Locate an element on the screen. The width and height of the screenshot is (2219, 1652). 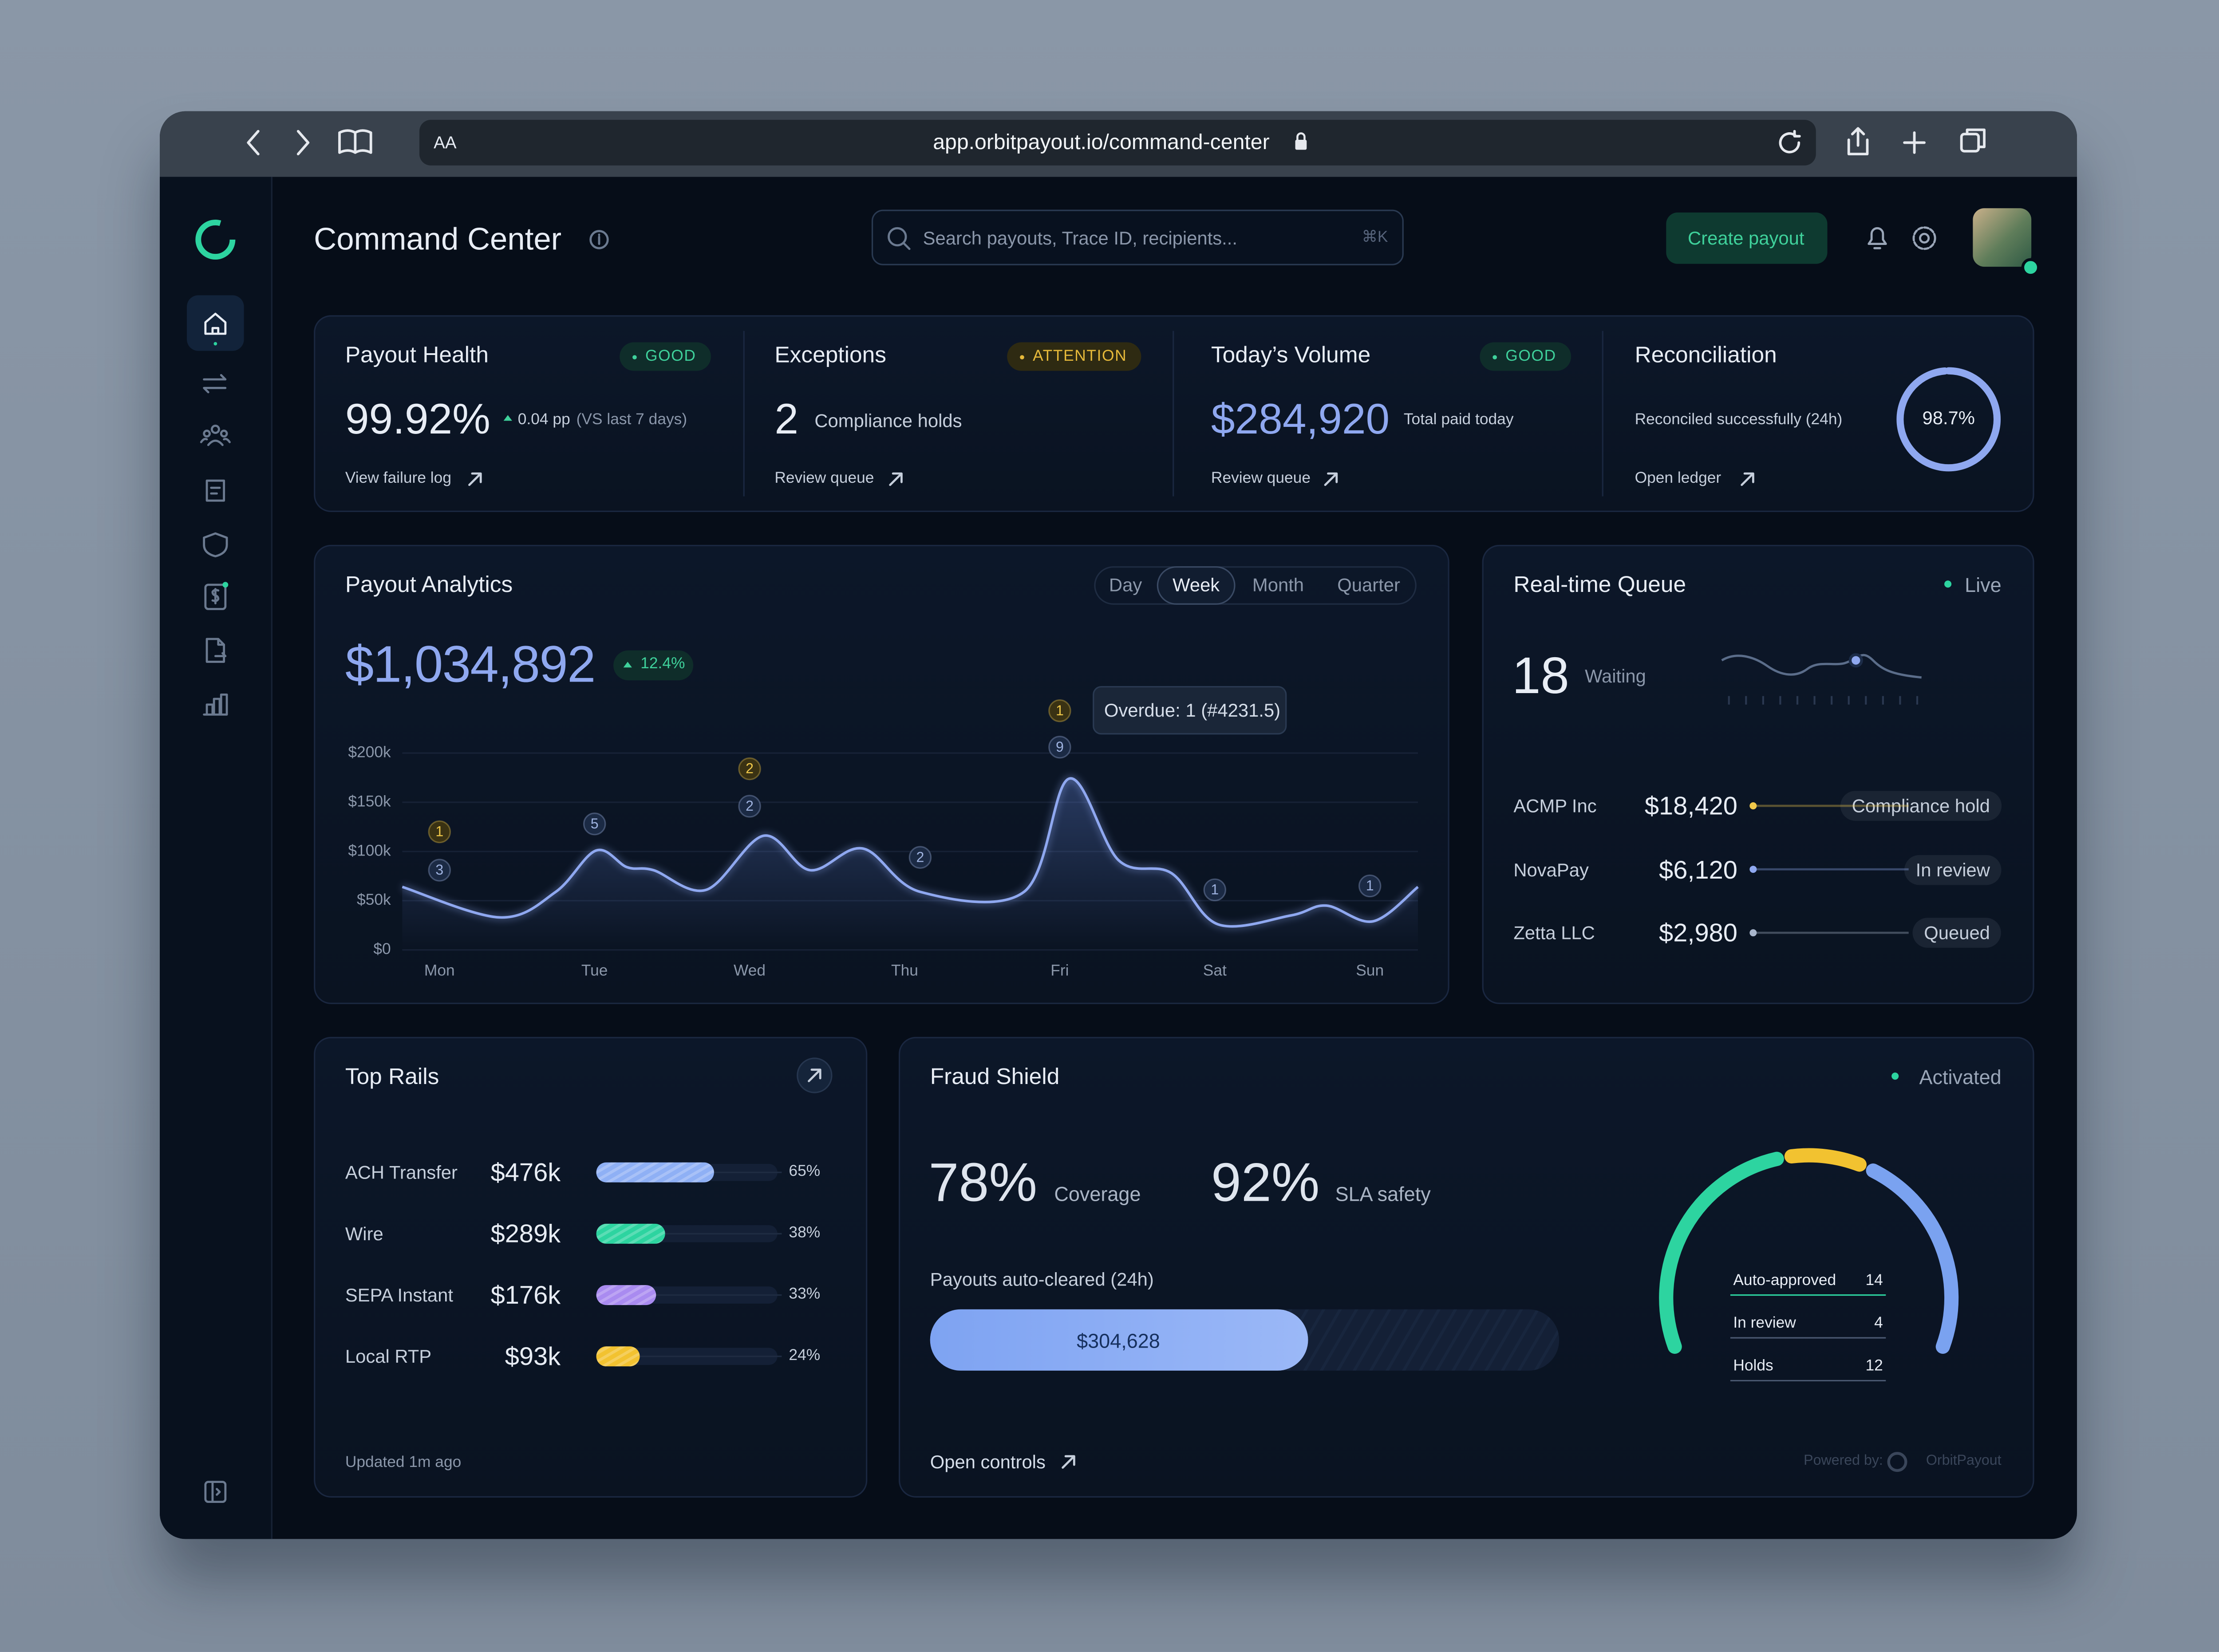
queue-count: 18 is located at coordinates (1540, 675).